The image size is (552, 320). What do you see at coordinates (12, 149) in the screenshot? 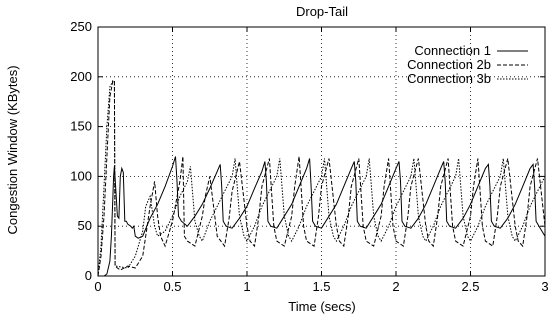
I see `y-axis-label: Congestion Window (KBytes)` at bounding box center [12, 149].